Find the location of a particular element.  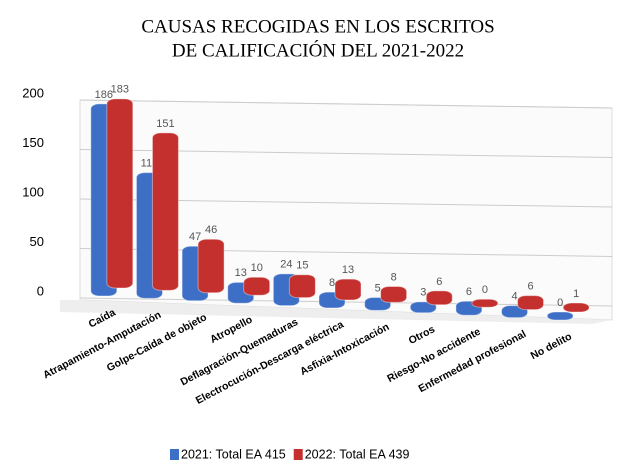

x-tick-label: Otros is located at coordinates (422, 335).